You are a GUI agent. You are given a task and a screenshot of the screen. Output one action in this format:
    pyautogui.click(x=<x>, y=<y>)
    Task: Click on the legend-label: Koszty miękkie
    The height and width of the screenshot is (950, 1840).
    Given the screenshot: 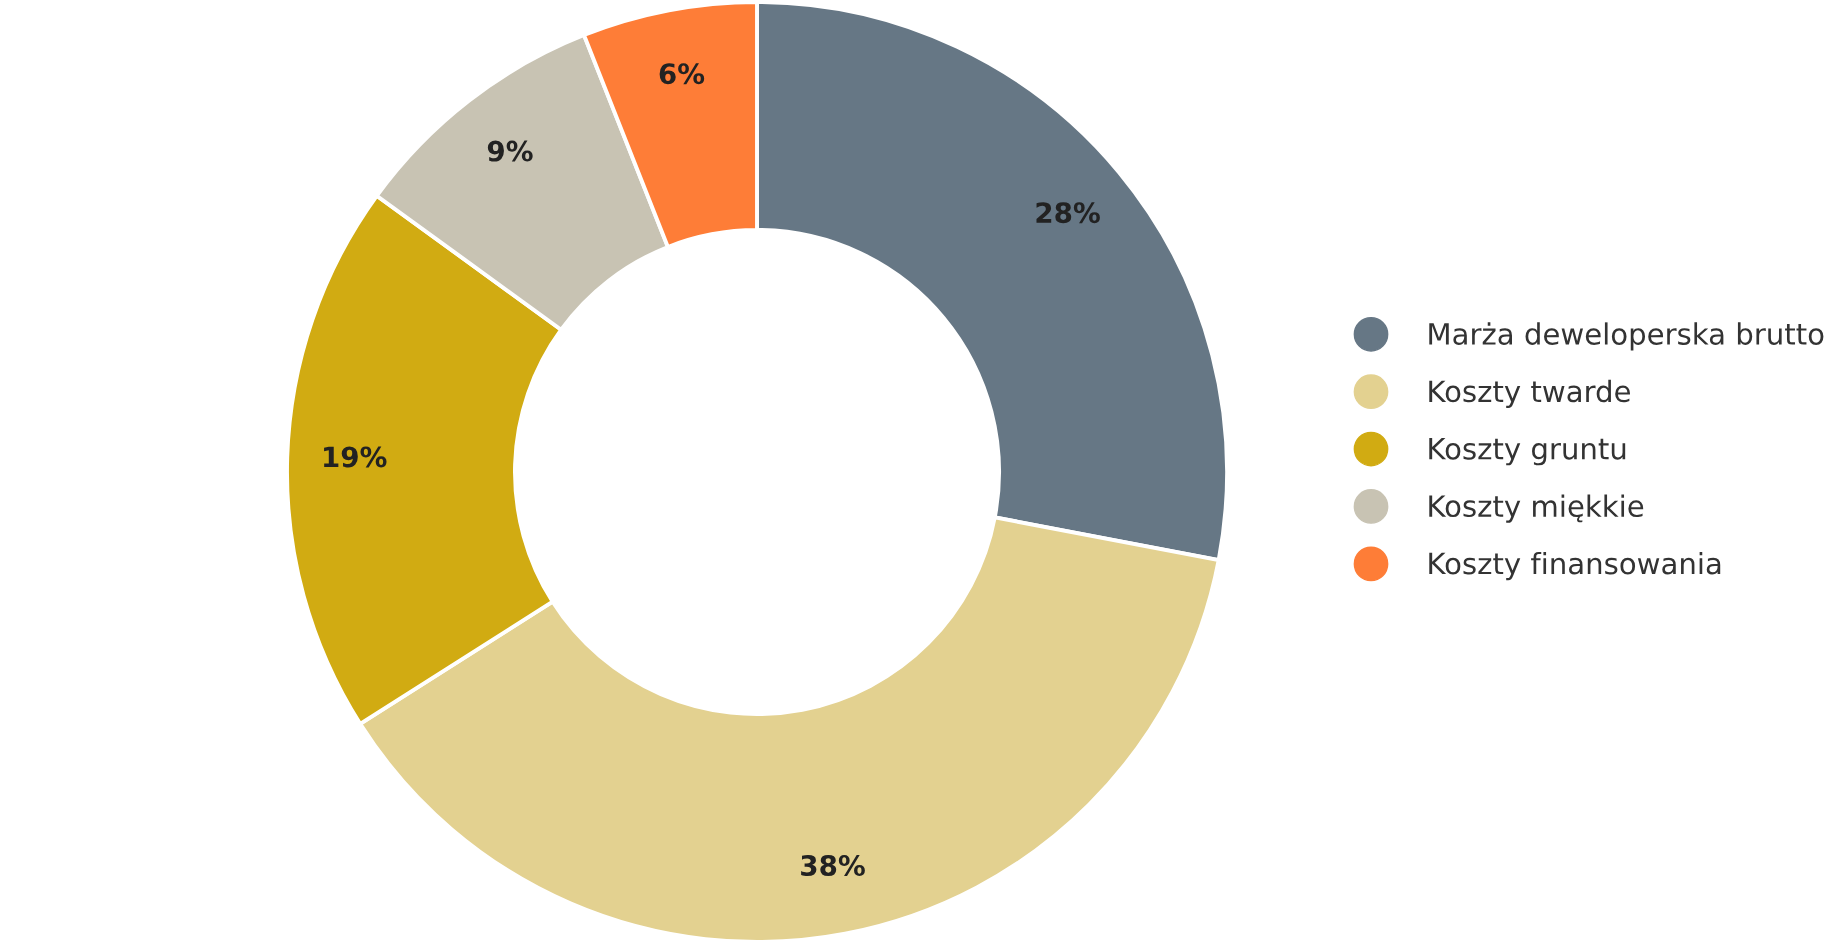 What is the action you would take?
    pyautogui.click(x=1536, y=508)
    